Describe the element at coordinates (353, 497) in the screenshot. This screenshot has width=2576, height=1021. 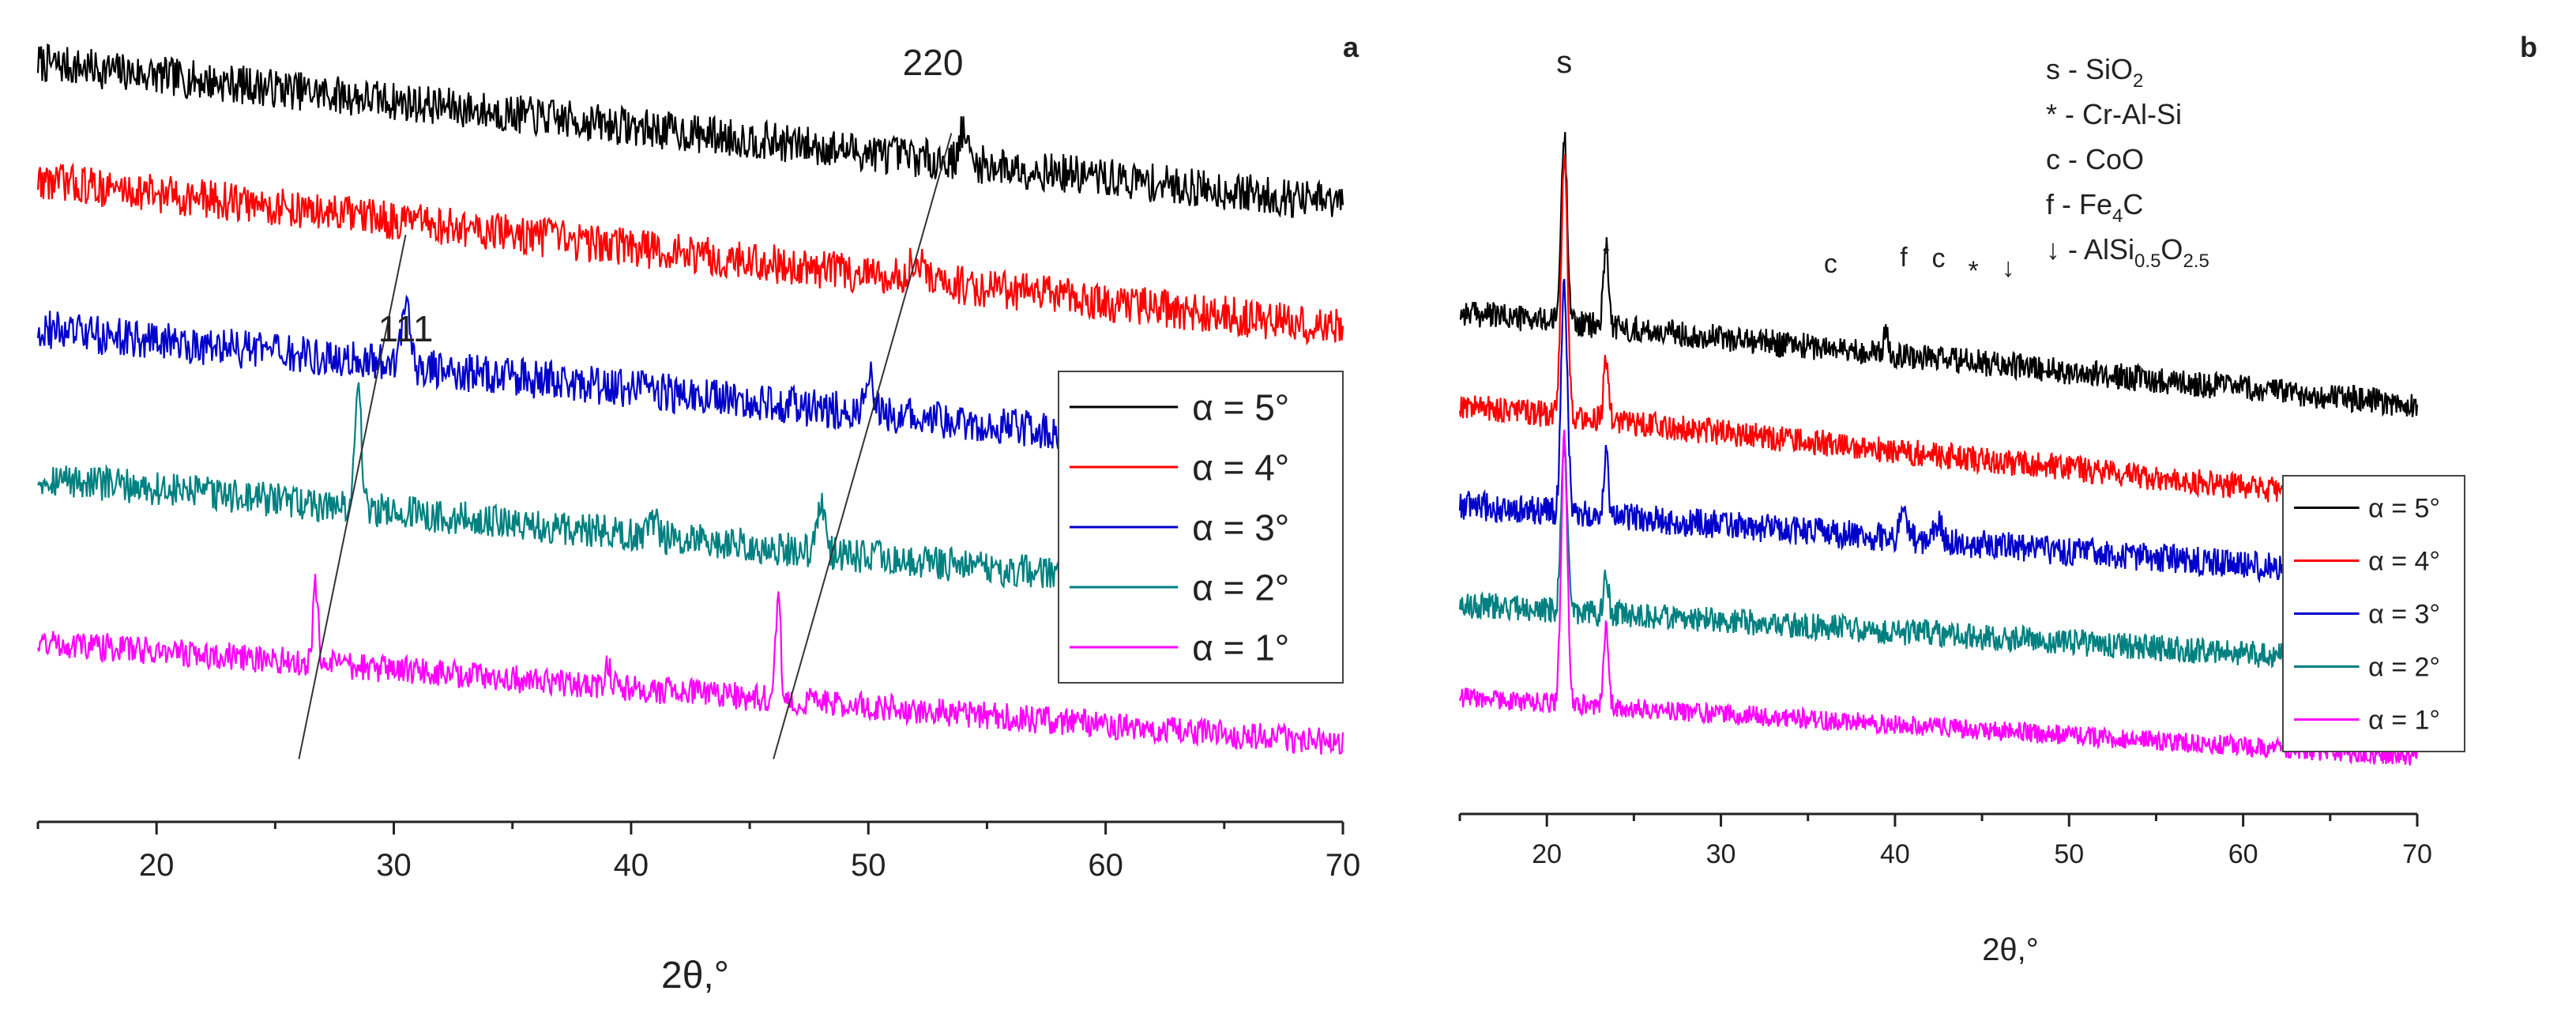
I see `guide-line-111-trend` at that location.